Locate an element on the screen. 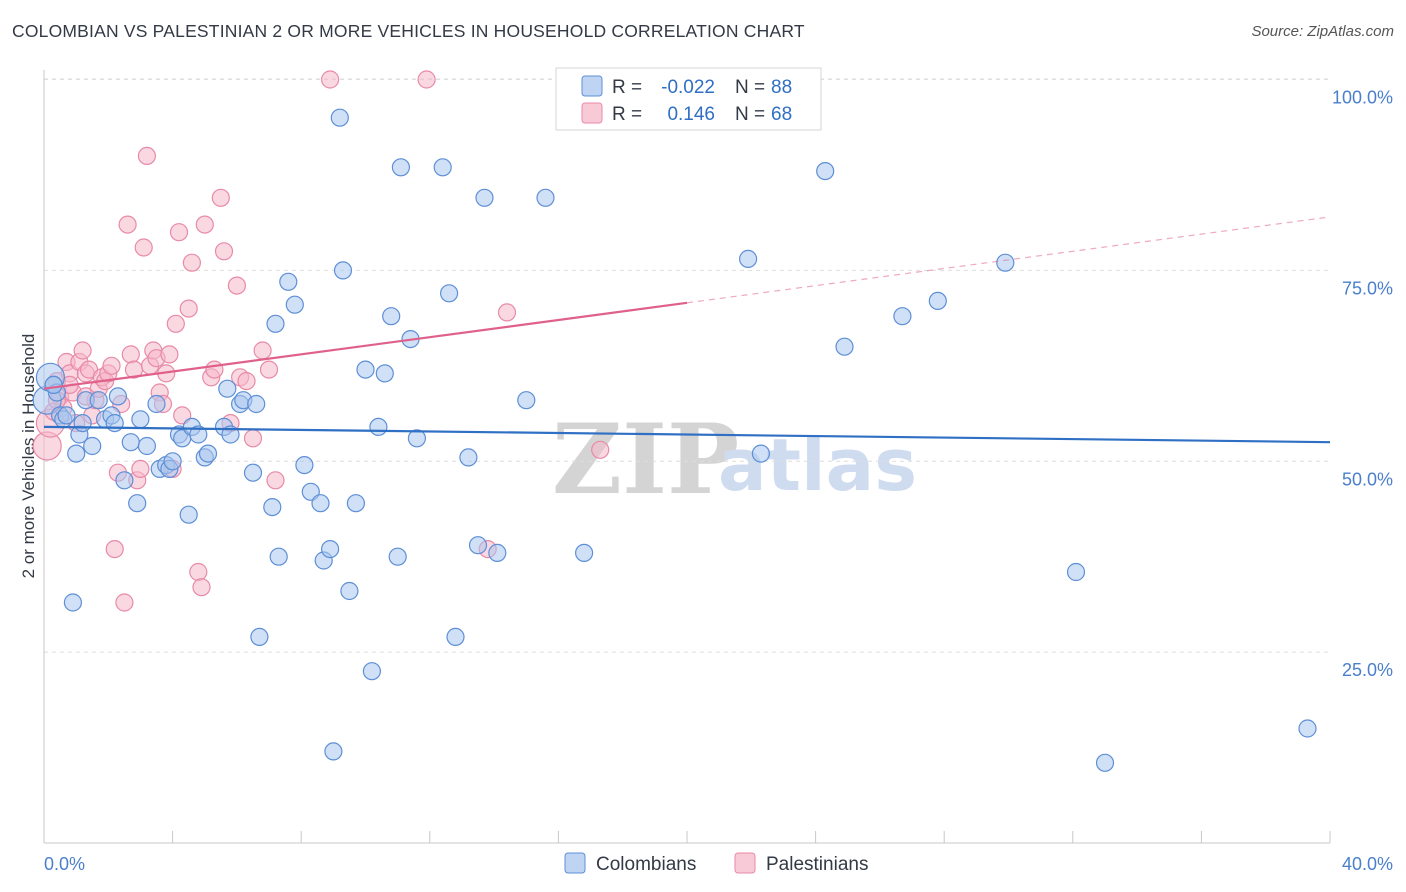  r-label-colombians: R = is located at coordinates (627, 87).